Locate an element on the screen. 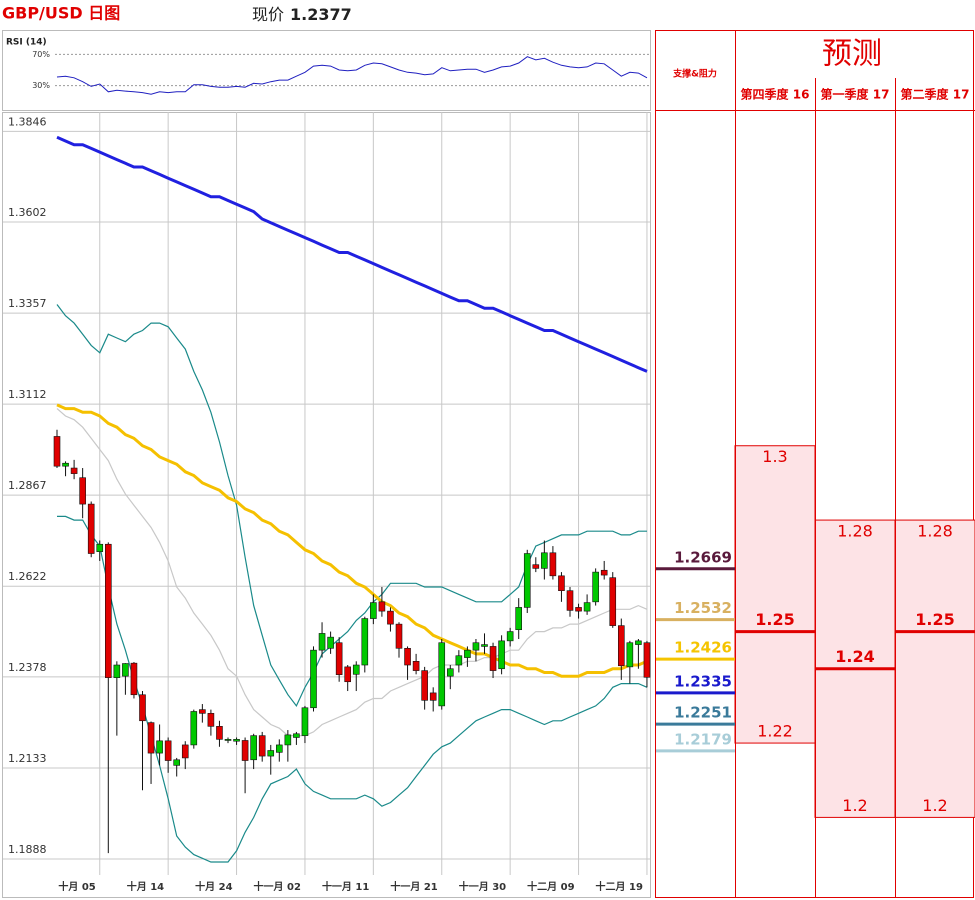 This screenshot has width=975, height=900. x-tick-label: 十月 24 is located at coordinates (213, 886).